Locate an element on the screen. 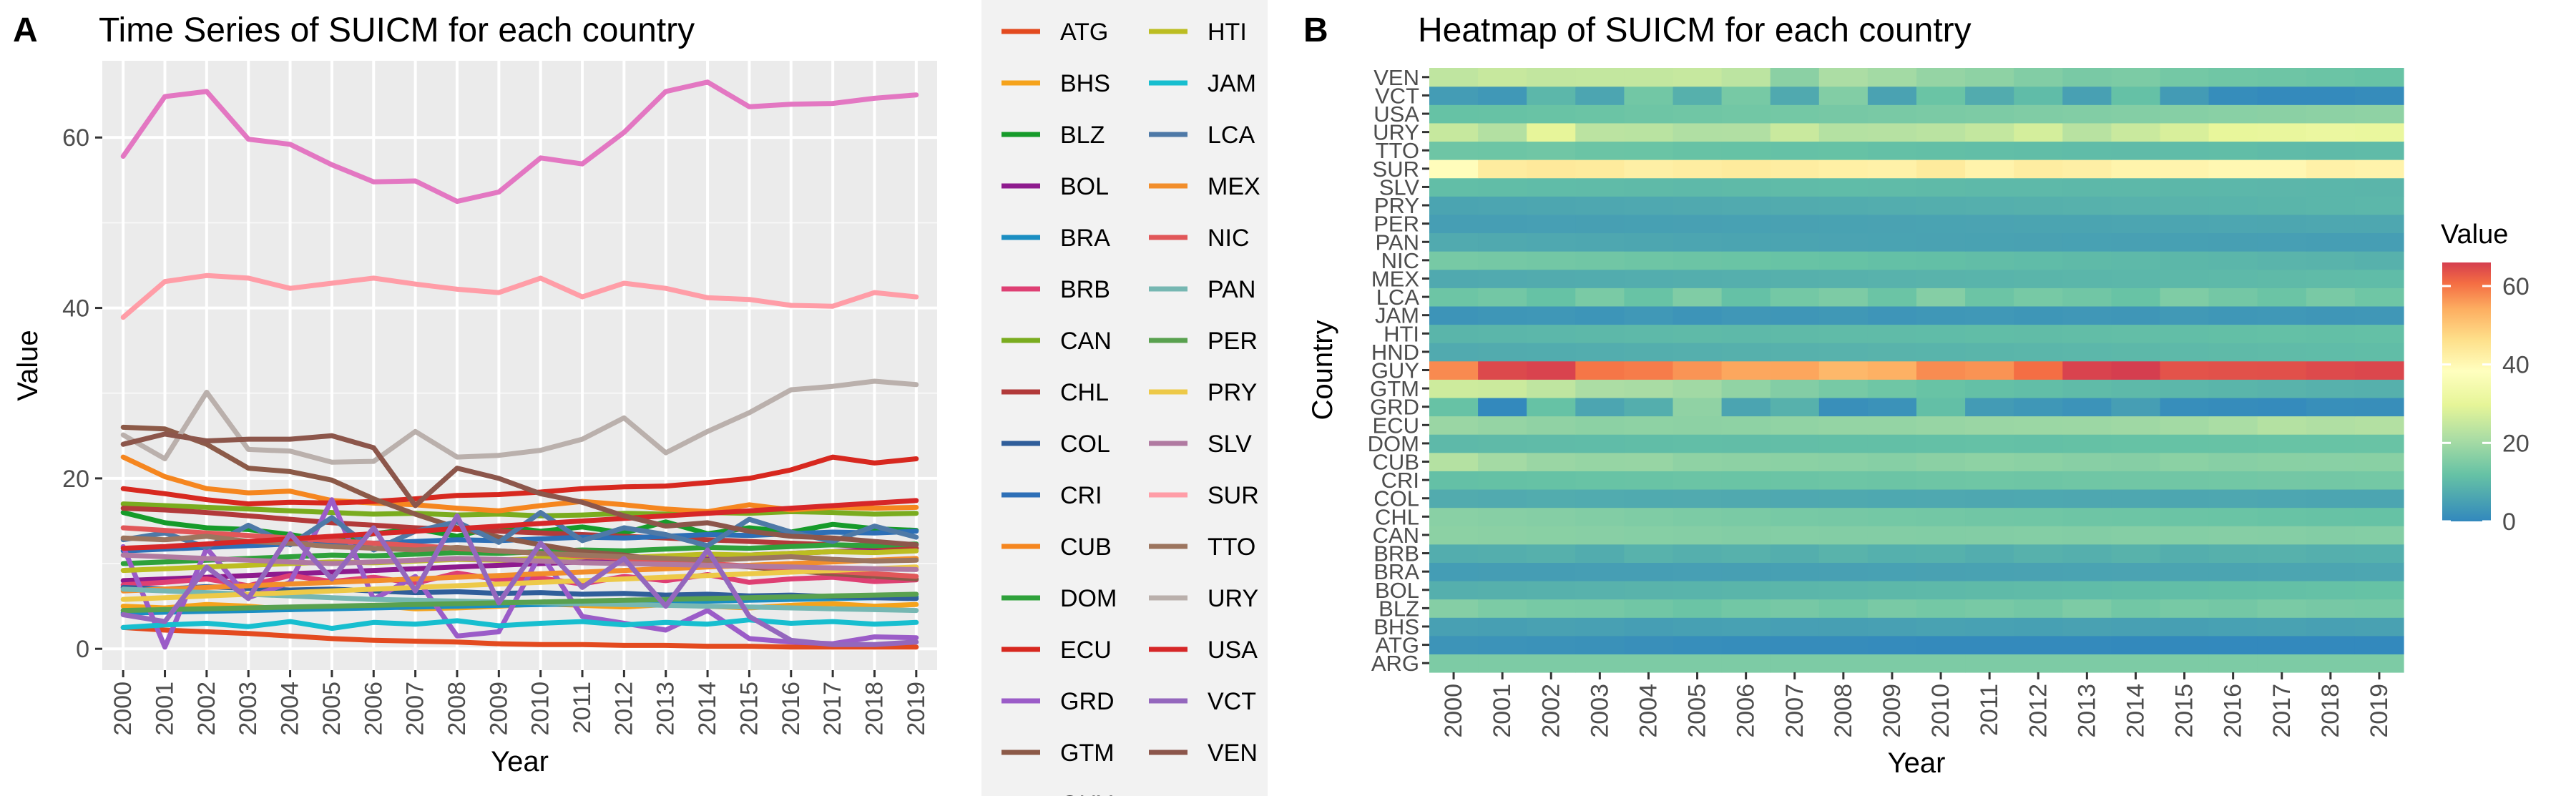 Image resolution: width=2576 pixels, height=796 pixels. country-tick-label: BOL is located at coordinates (1397, 590).